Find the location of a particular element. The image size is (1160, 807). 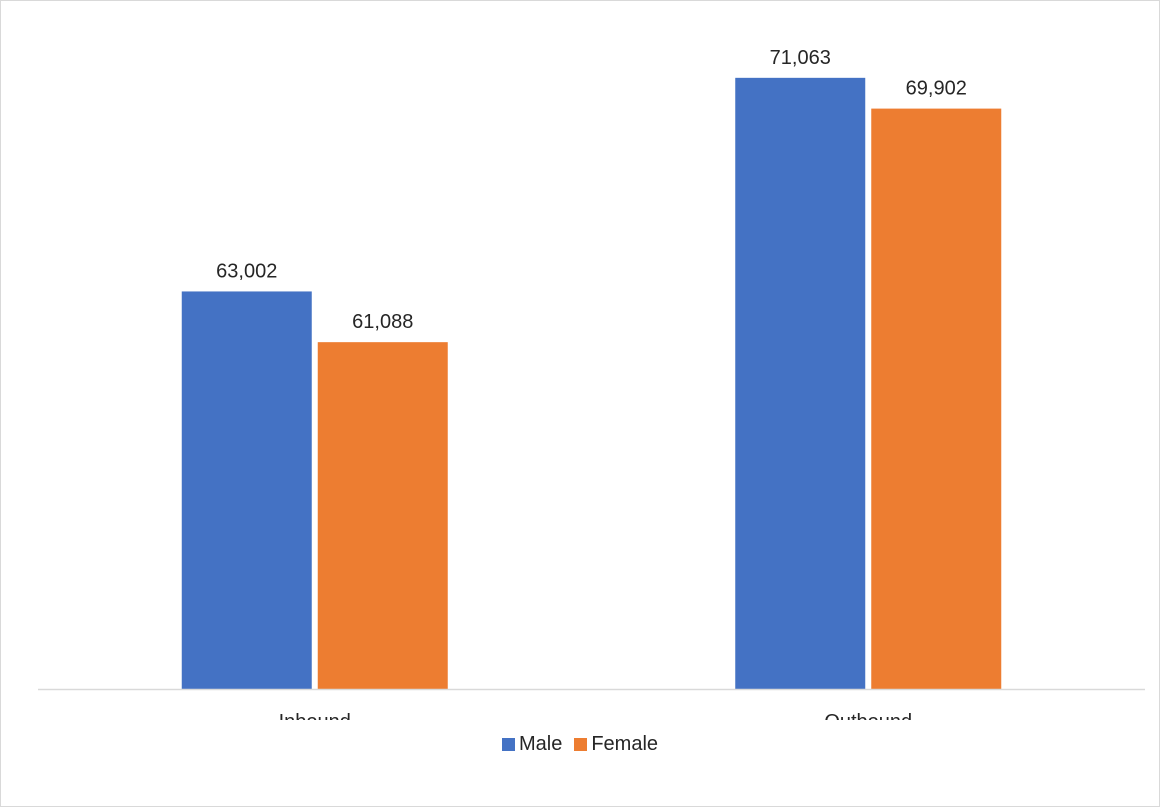

x-tick-labels-group: Inbound Outbound is located at coordinates (596, 715).